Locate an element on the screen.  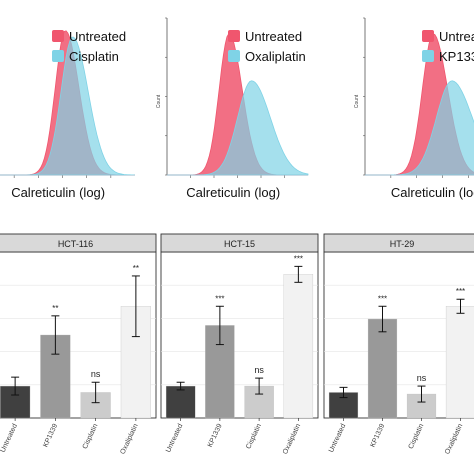
facet-title: HT-29 is located at coordinates (402, 244).